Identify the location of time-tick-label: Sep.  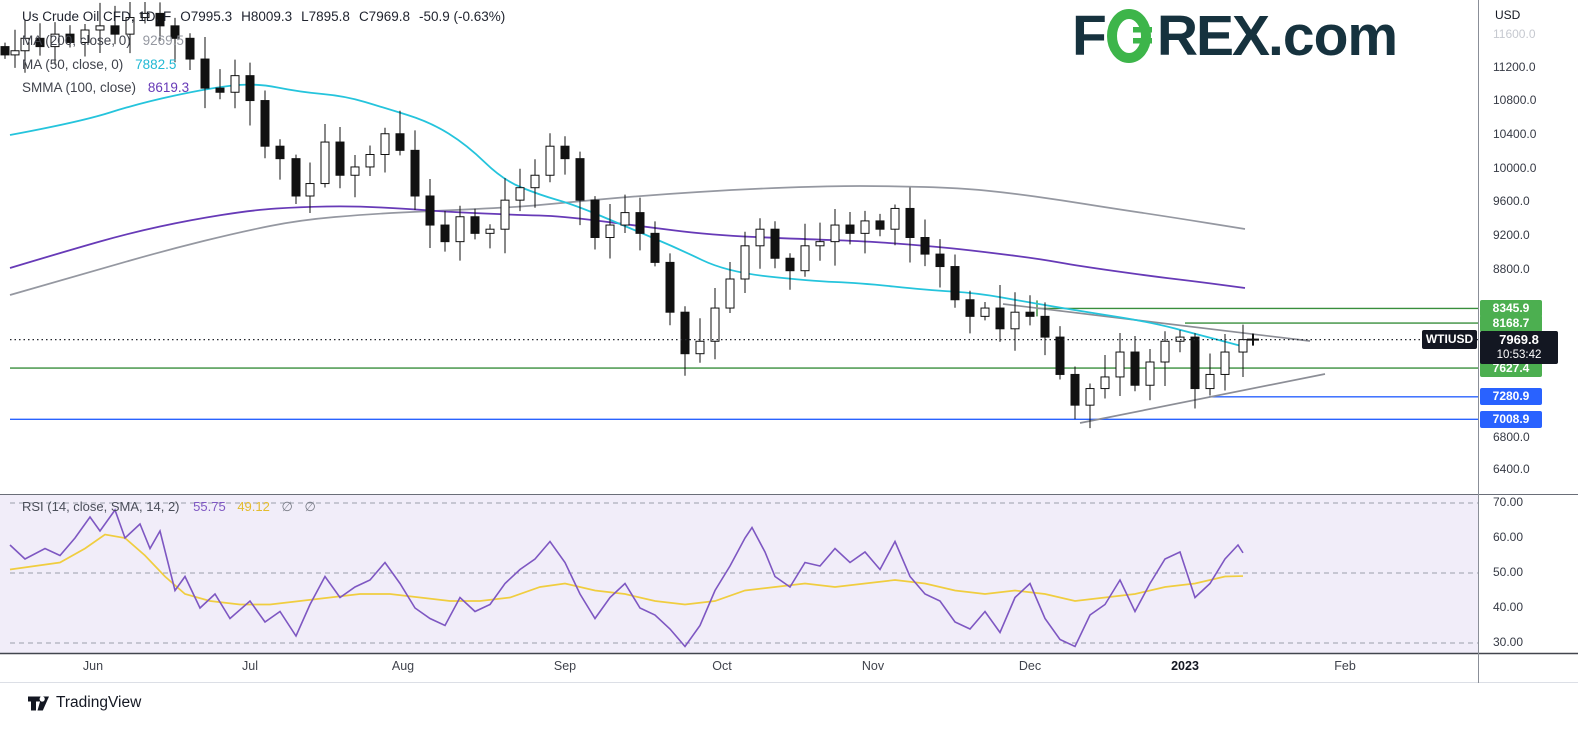
(565, 666).